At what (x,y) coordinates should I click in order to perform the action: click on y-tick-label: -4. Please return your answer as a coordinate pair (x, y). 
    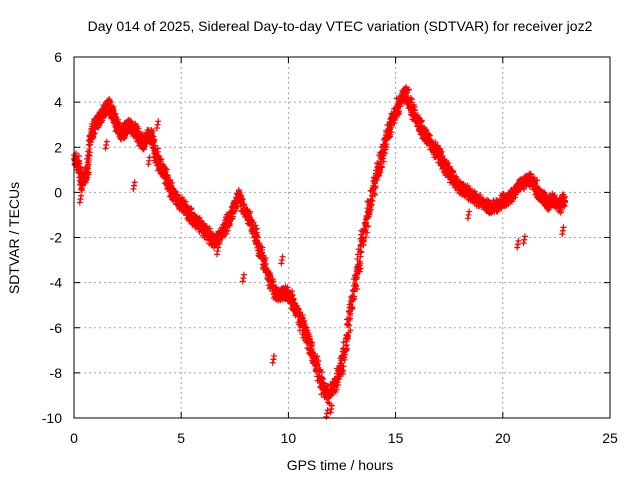
    Looking at the image, I should click on (56, 283).